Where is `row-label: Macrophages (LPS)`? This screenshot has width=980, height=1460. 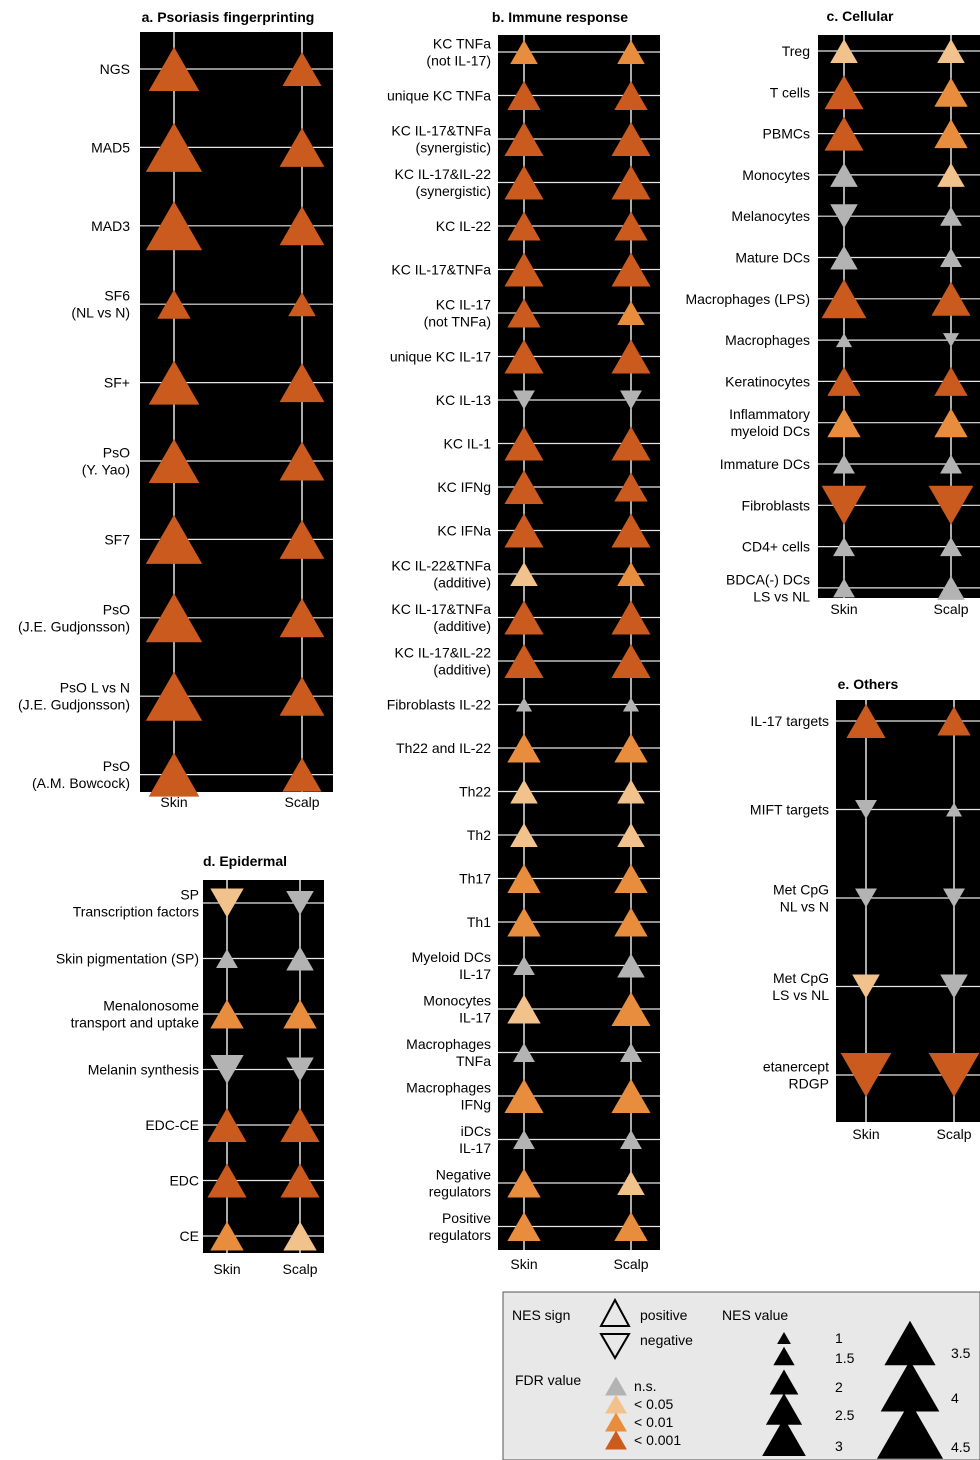
row-label: Macrophages (LPS) is located at coordinates (747, 299).